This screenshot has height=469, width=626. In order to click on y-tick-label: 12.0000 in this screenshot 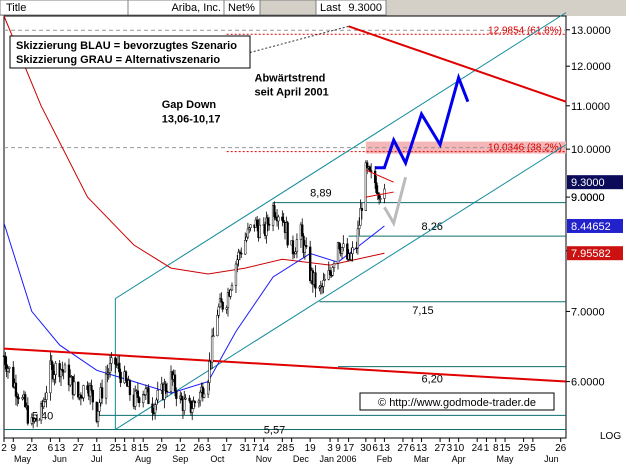, I will do `click(591, 67)`.